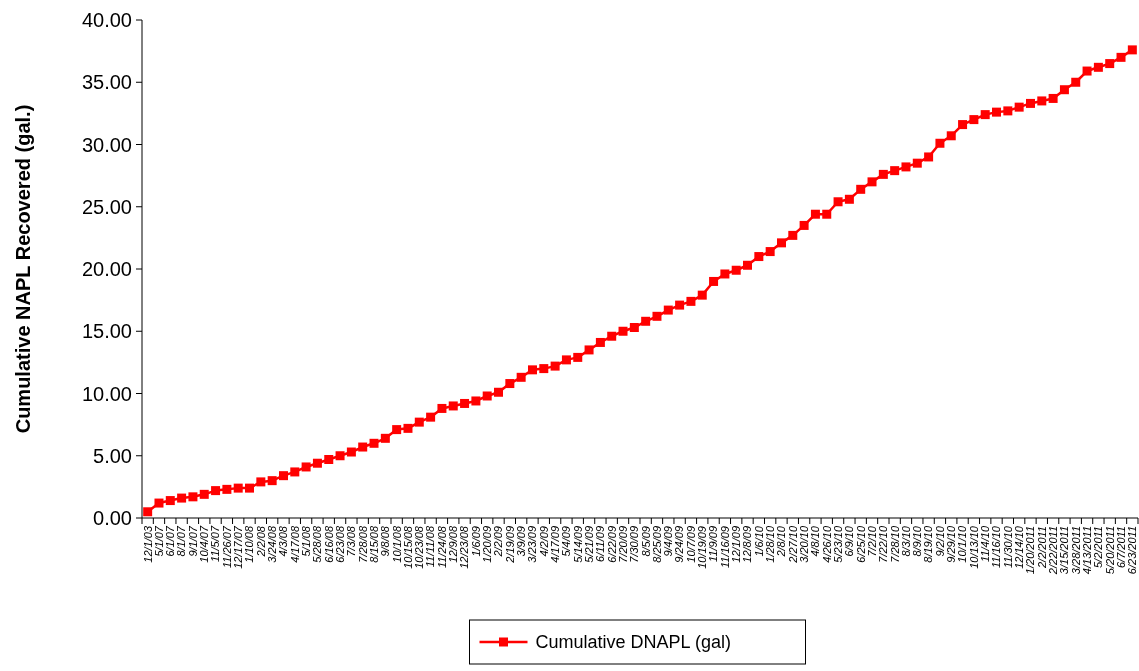 Image resolution: width=1139 pixels, height=671 pixels. I want to click on x-tick-label: 6/1/07, so click(170, 541).